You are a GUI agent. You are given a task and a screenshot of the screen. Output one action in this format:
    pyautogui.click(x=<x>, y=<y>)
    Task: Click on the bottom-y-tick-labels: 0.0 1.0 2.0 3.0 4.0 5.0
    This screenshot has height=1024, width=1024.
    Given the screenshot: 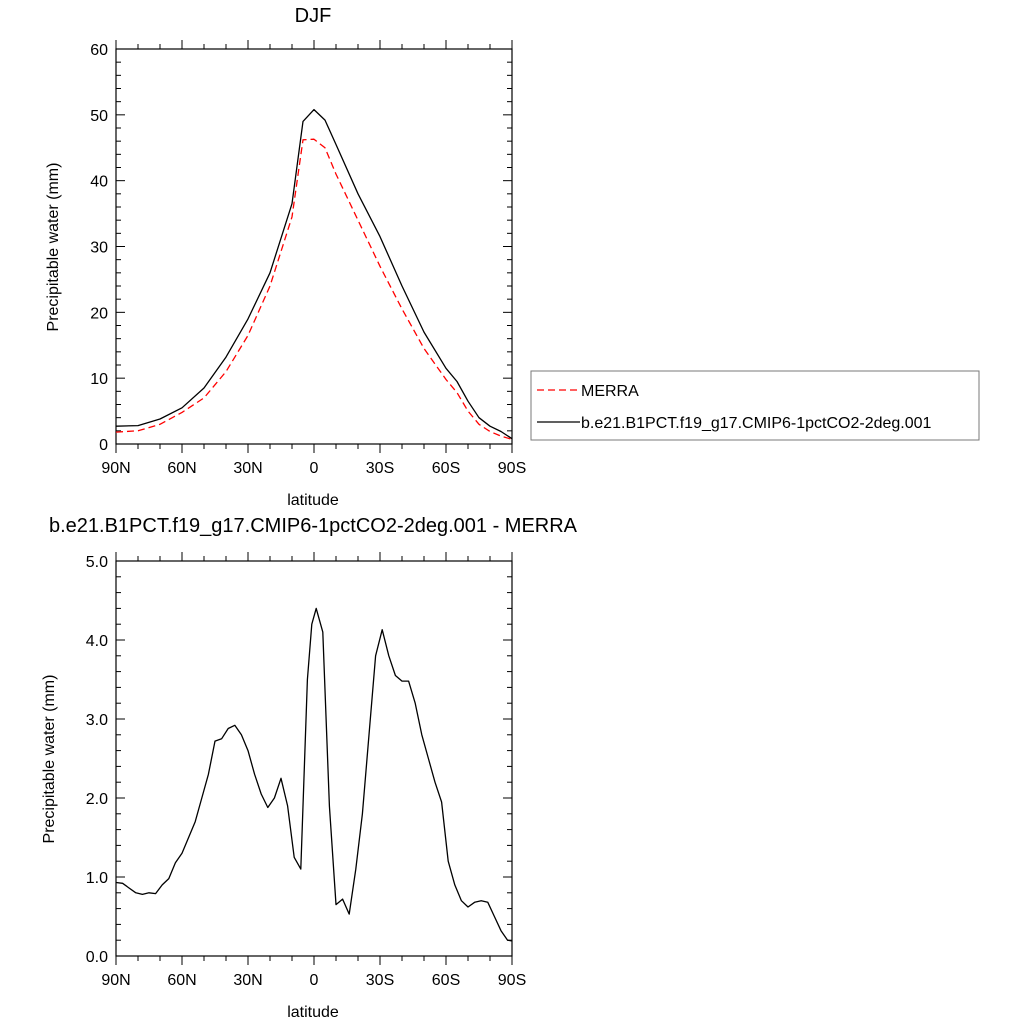 What is the action you would take?
    pyautogui.click(x=97, y=760)
    